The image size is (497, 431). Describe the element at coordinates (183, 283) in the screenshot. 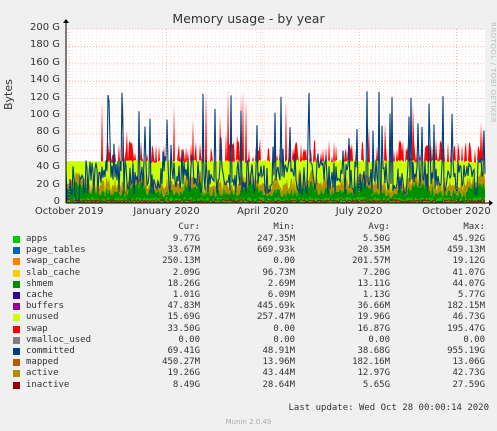

I see `legend-cur: 18.26G` at that location.